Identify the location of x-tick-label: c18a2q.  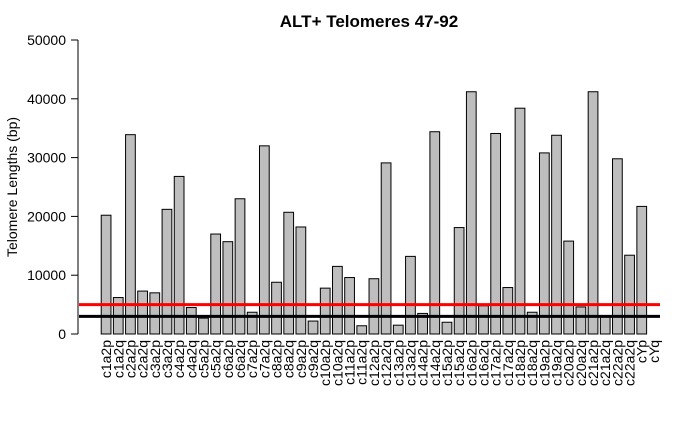
(532, 363).